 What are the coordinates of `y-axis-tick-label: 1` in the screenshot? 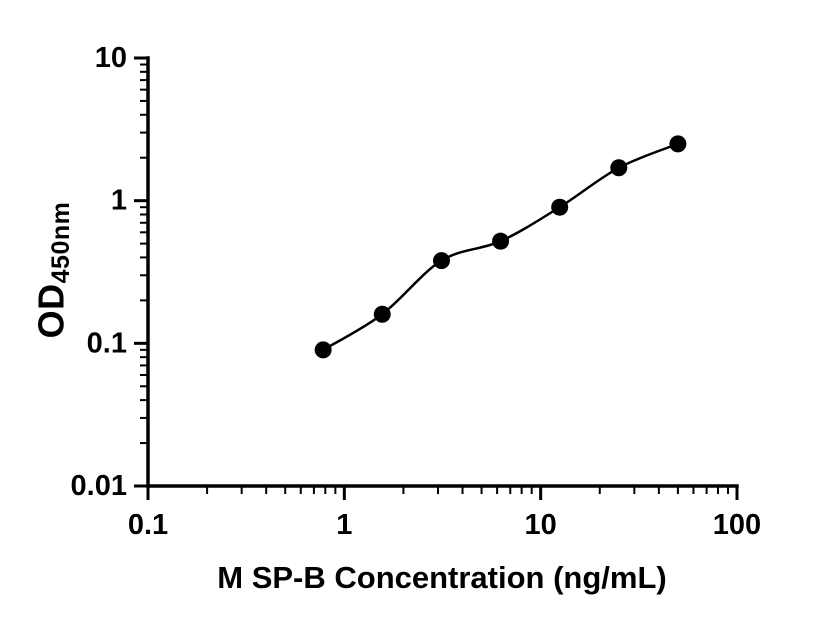 It's located at (119, 201).